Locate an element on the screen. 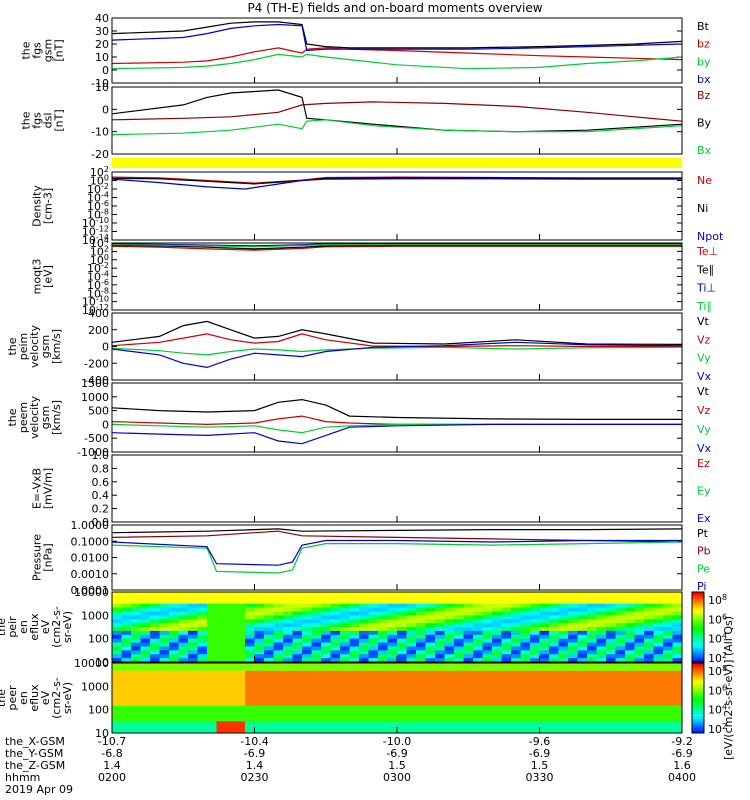 The width and height of the screenshot is (750, 800). ytick-pressure-4: 0.0001 is located at coordinates (90, 590).